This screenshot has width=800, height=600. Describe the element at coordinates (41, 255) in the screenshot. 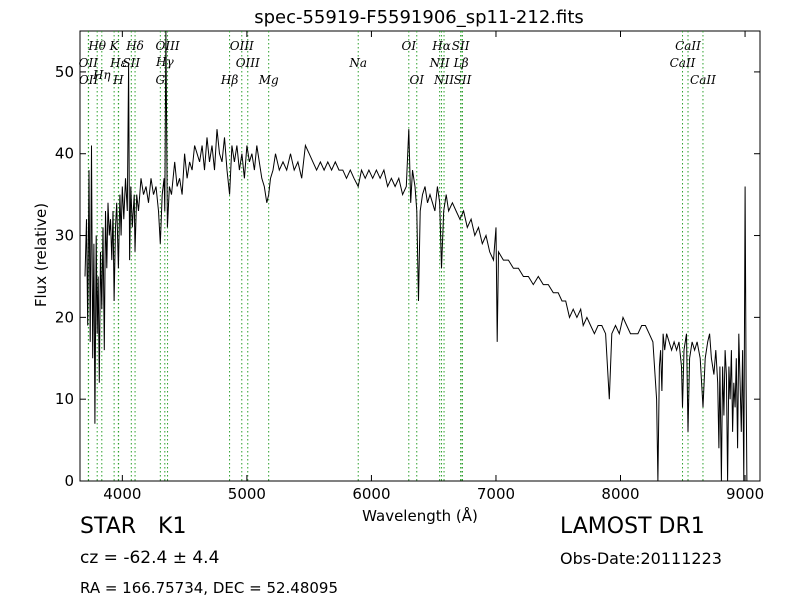

I see `y-axis-label: Flux (relative)` at that location.